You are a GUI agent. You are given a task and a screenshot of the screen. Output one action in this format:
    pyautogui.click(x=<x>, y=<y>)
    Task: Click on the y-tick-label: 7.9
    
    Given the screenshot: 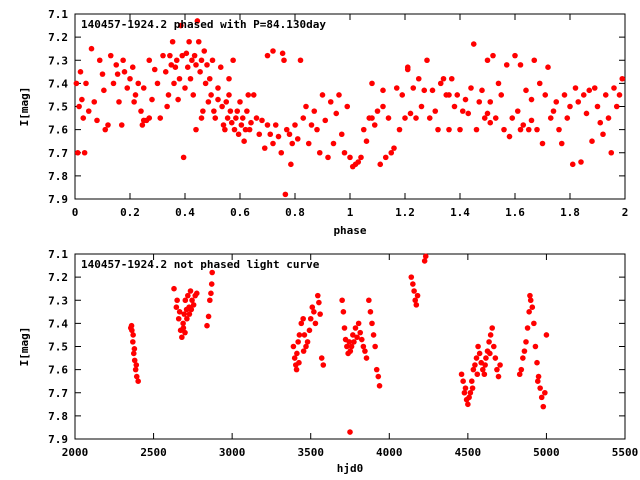 What is the action you would take?
    pyautogui.click(x=58, y=439)
    